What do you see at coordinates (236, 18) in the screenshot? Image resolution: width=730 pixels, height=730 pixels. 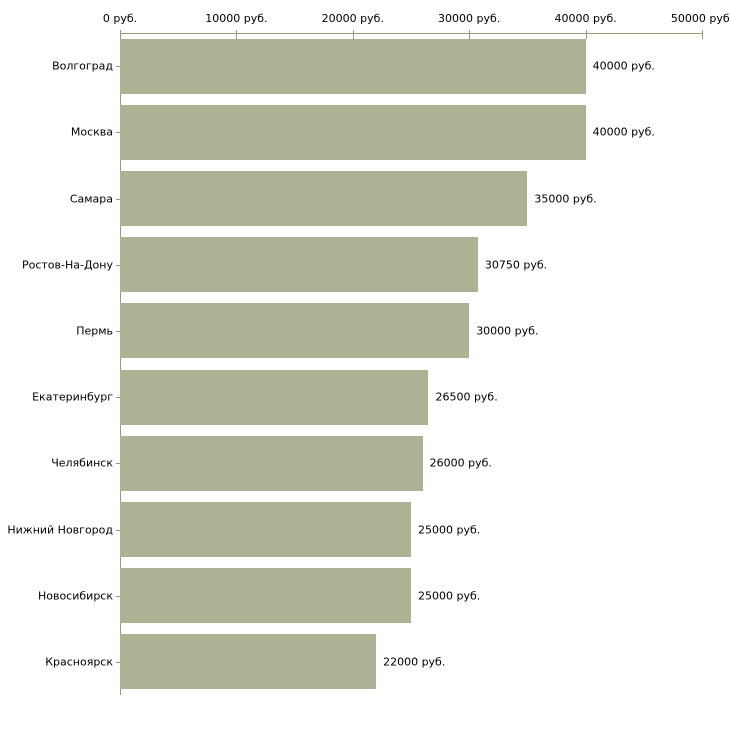 I see `x-axis-tick-label: 10000 руб.` at bounding box center [236, 18].